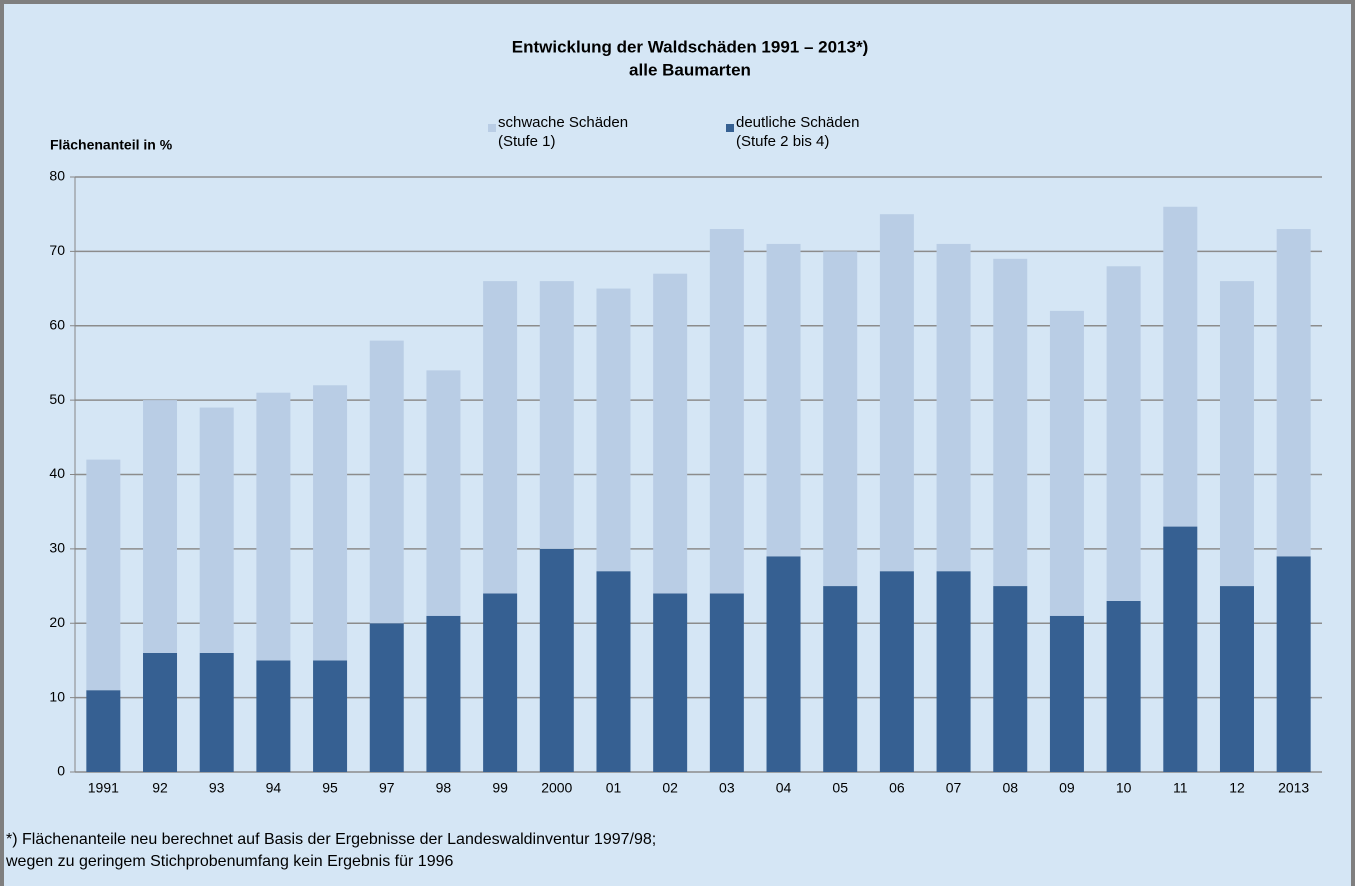  I want to click on x-tick-label: 03, so click(727, 788).